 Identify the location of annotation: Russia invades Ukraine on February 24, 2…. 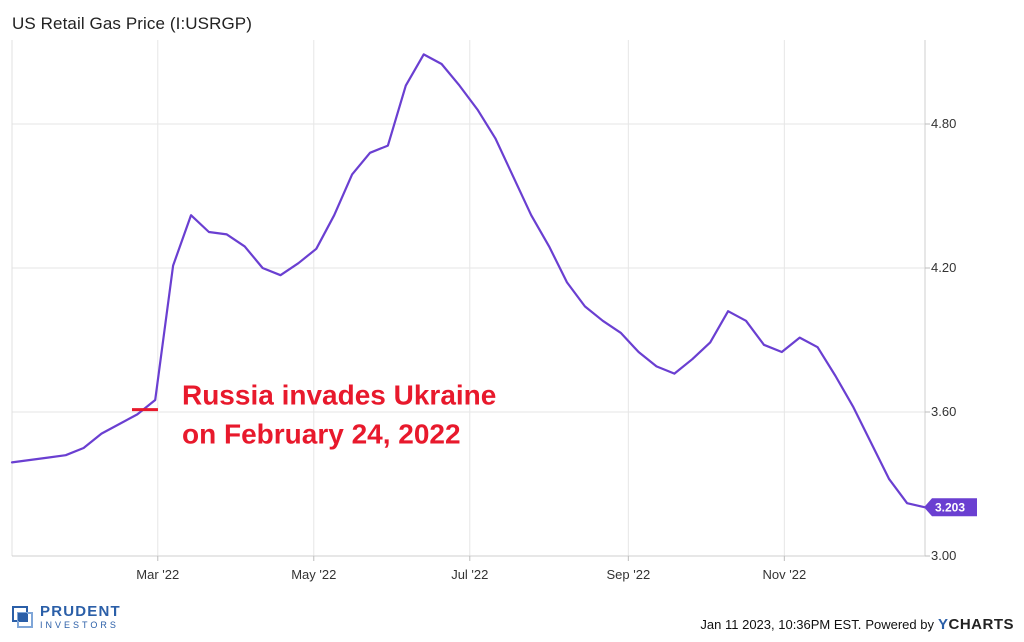
(313, 415).